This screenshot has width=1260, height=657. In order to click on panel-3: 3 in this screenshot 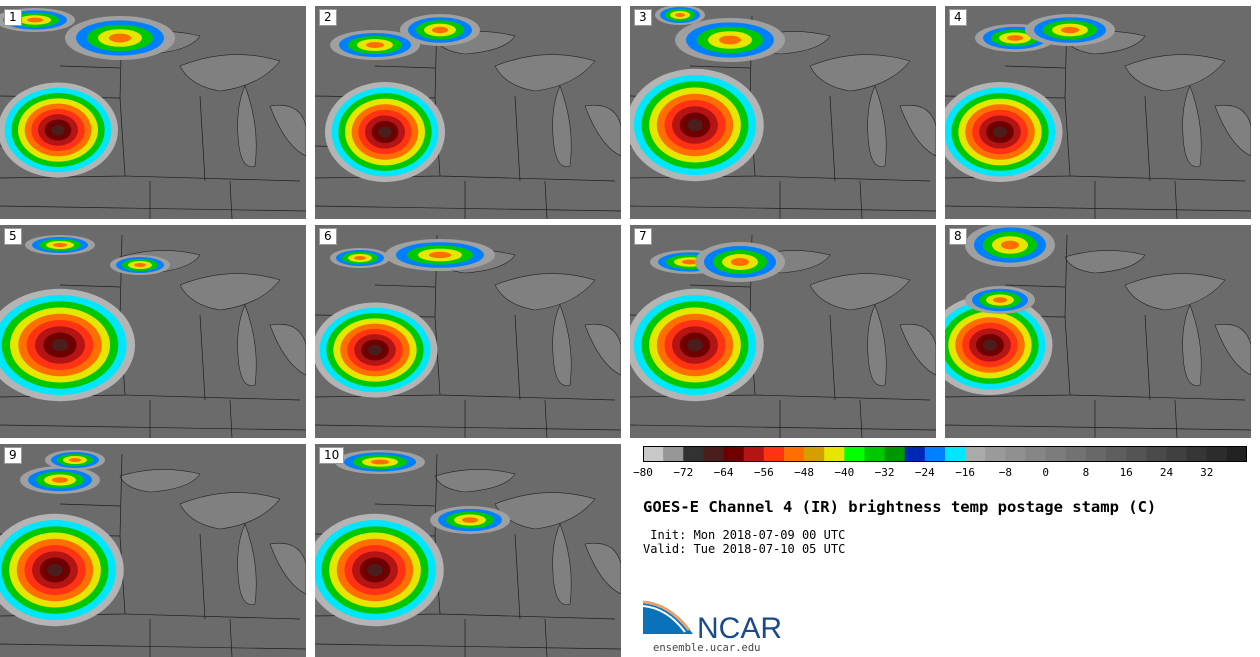, I will do `click(783, 112)`.